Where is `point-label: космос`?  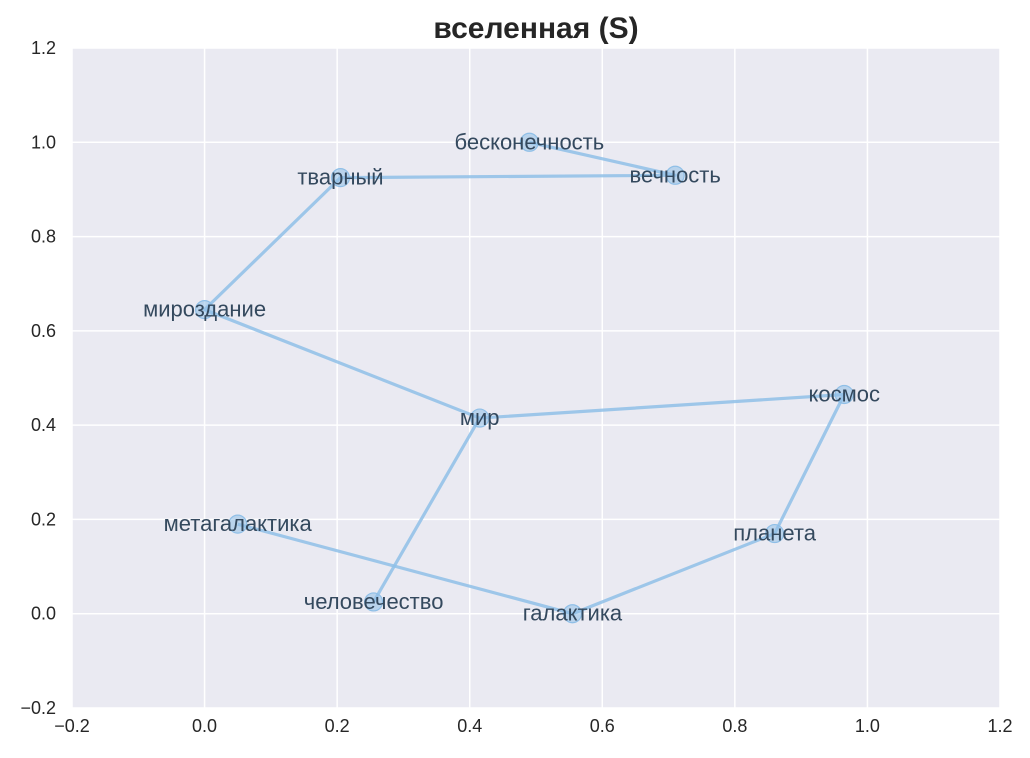 point-label: космос is located at coordinates (843, 394).